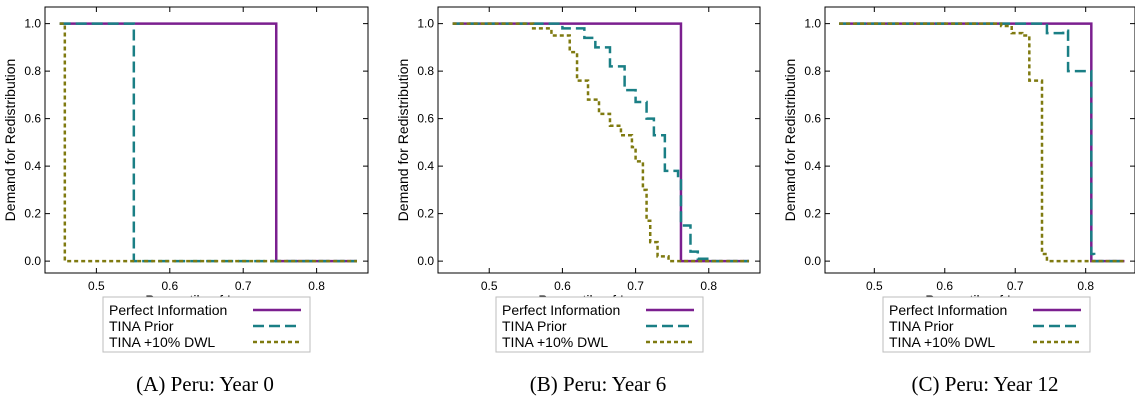 The image size is (1135, 404). Describe the element at coordinates (598, 384) in the screenshot. I see `panel-caption: (B) Peru: Year 6` at that location.